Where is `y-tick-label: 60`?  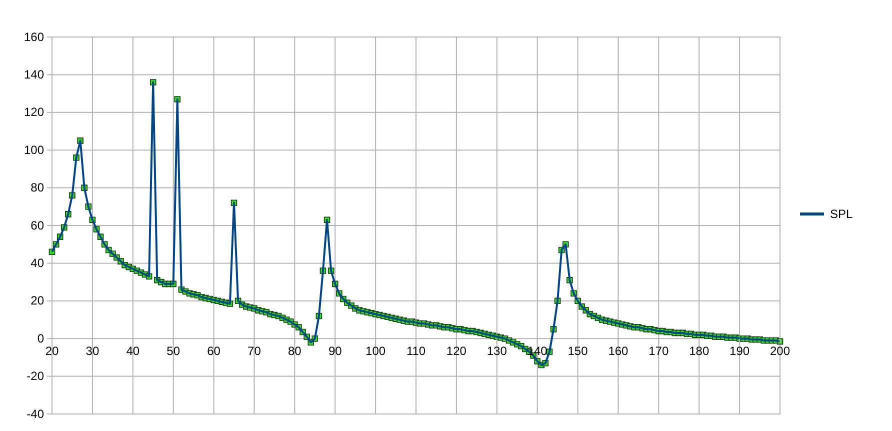 y-tick-label: 60 is located at coordinates (37, 225).